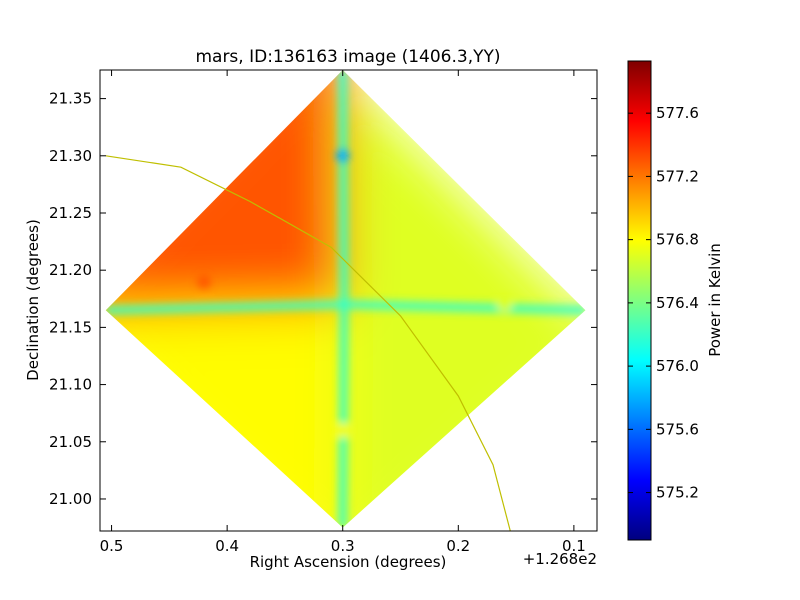 The height and width of the screenshot is (600, 800). I want to click on colorbar-tick-label: 575.6, so click(677, 429).